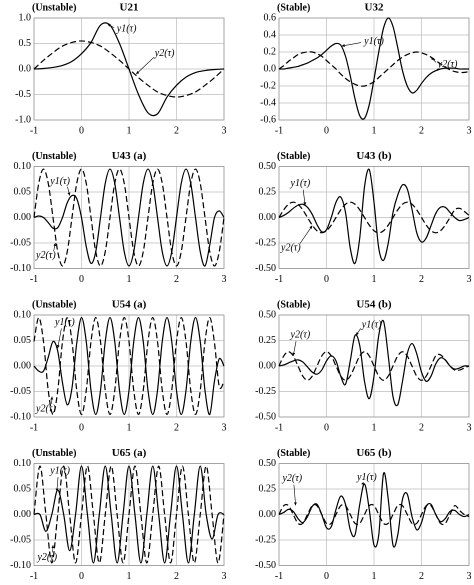  I want to click on y-tick-label: 0.2, so click(270, 51).